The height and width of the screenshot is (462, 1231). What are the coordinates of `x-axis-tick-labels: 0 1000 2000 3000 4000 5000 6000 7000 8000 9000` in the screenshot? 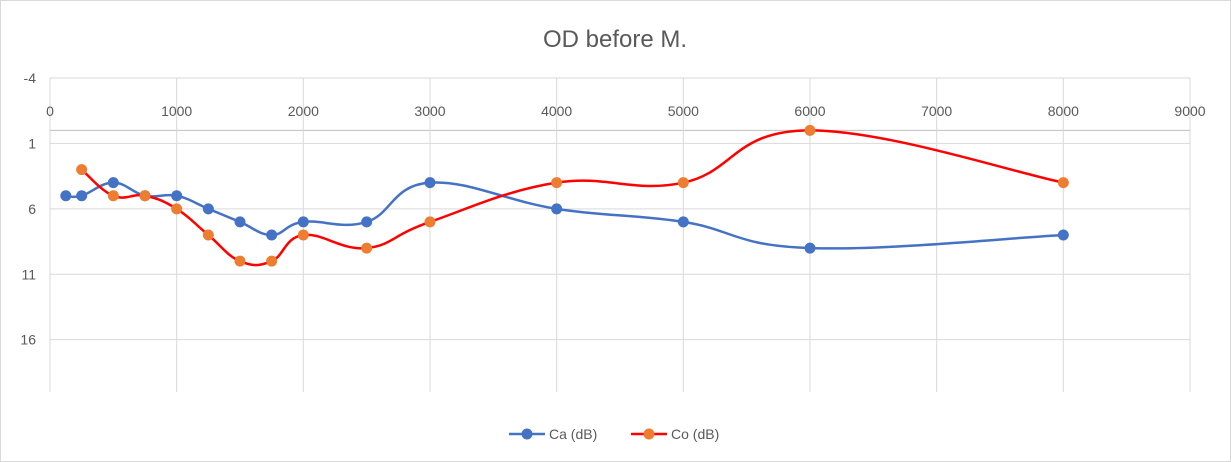 It's located at (626, 111).